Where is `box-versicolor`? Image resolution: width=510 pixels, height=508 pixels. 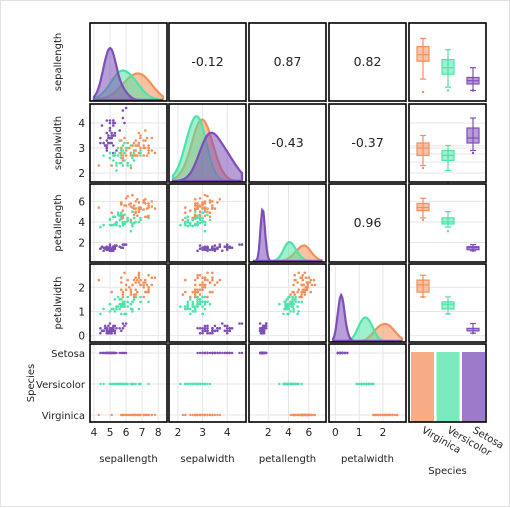
box-versicolor is located at coordinates (448, 221).